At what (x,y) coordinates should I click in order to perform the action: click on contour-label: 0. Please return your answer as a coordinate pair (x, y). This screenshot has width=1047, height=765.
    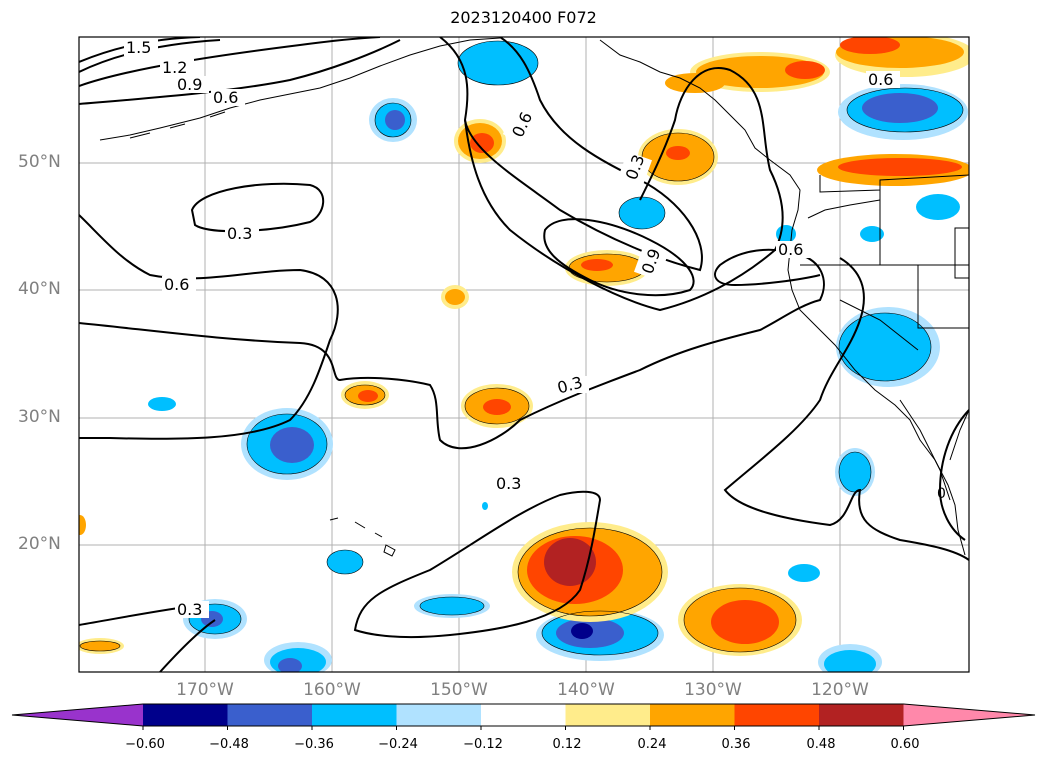
    Looking at the image, I should click on (941, 494).